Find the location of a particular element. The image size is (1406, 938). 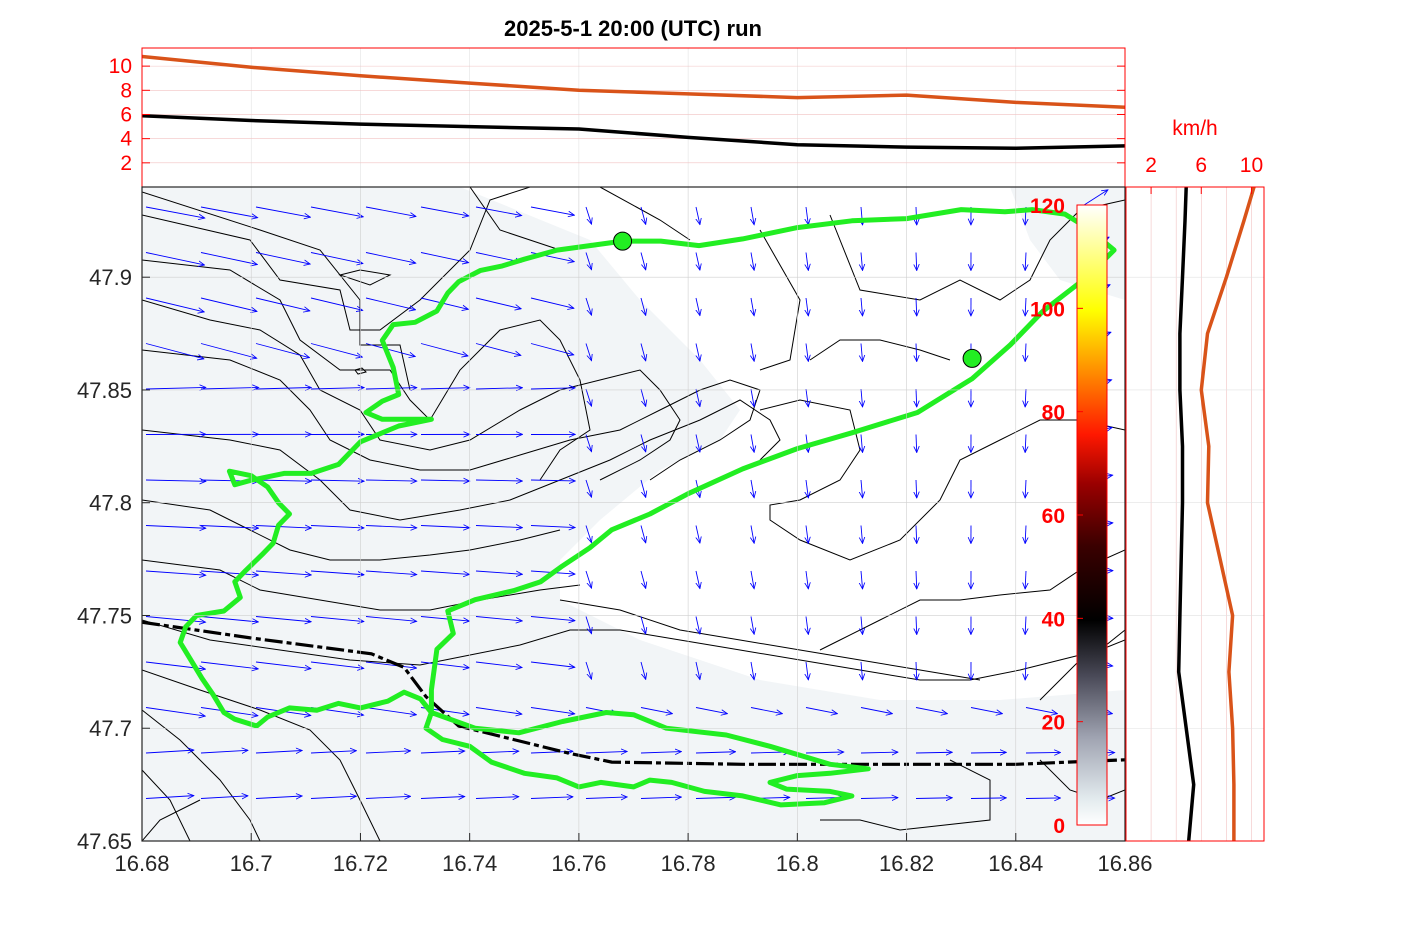

colorbar-tick-label: 40 is located at coordinates (1053, 619).